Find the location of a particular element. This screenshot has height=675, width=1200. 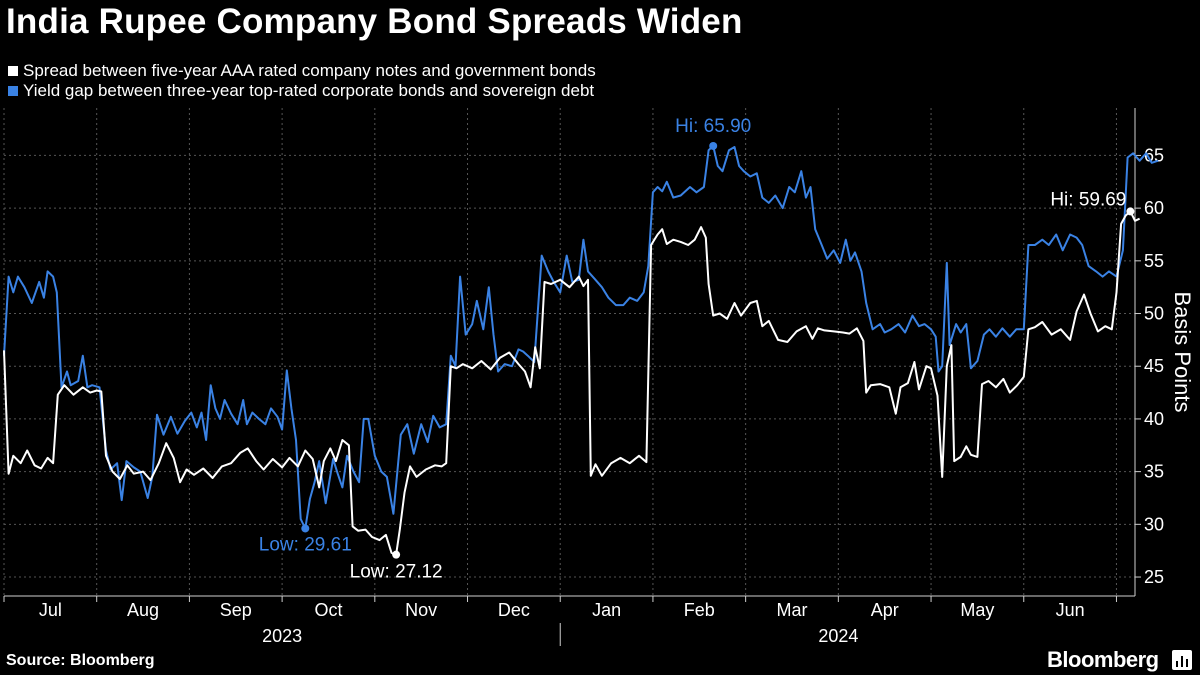

year-label: 2024 is located at coordinates (838, 636).